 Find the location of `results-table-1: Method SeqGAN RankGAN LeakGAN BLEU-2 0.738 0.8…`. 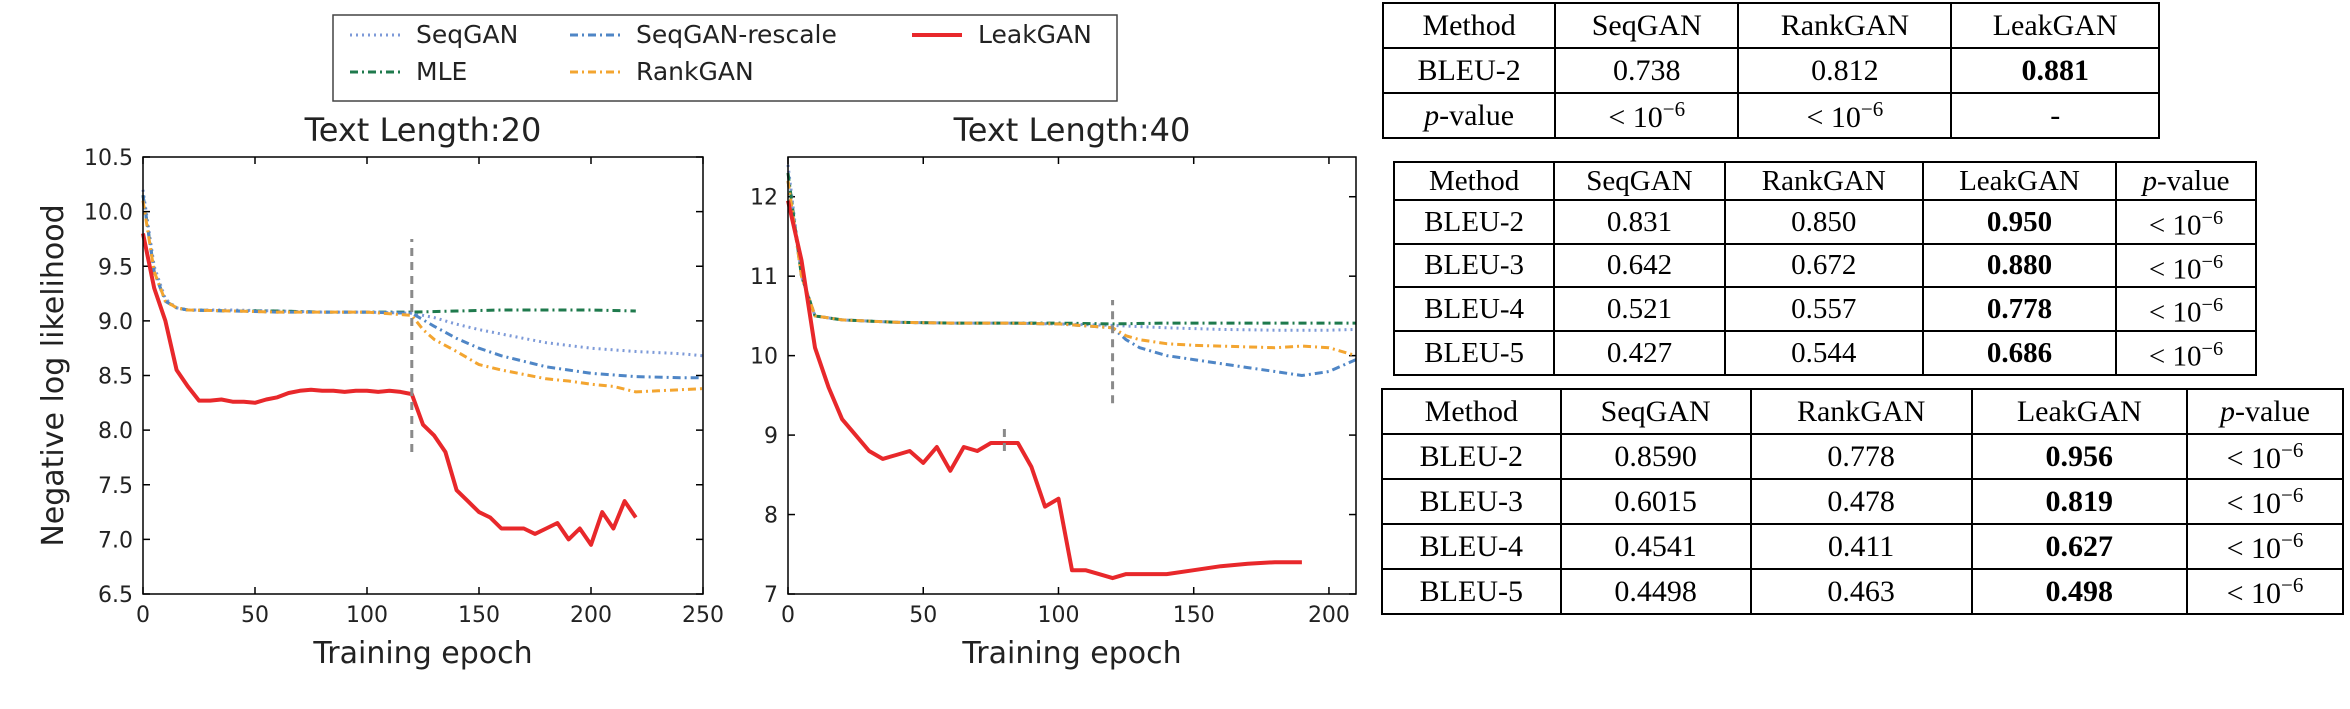

results-table-1: Method SeqGAN RankGAN LeakGAN BLEU-2 0.738 0.8… is located at coordinates (1770, 70).